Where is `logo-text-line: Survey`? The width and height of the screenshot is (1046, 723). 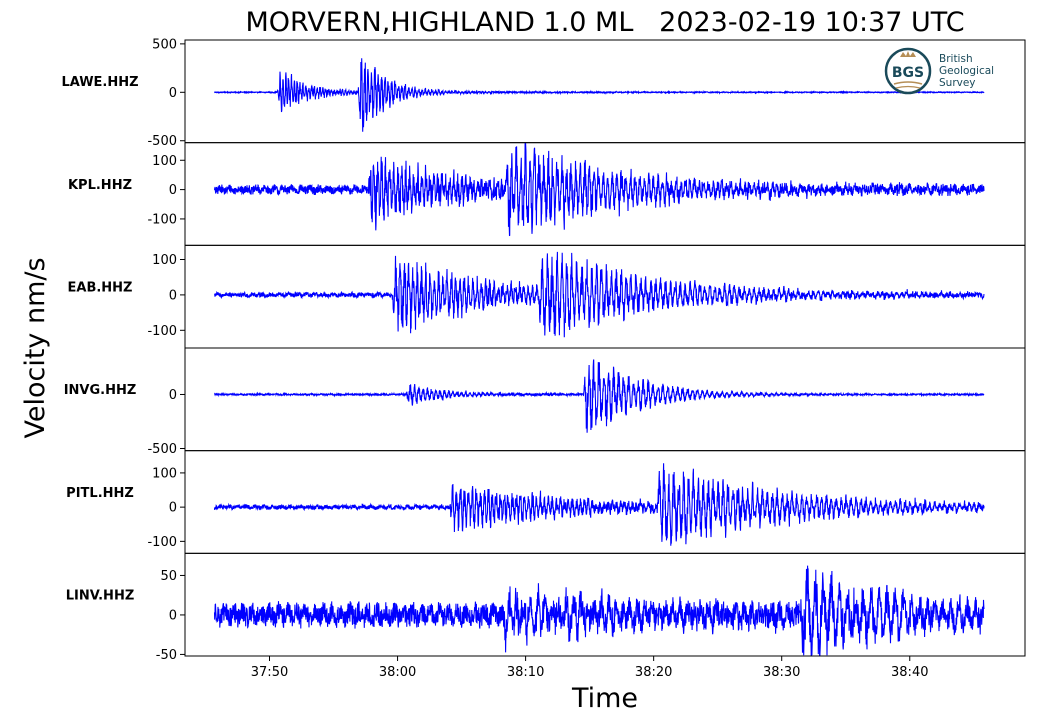 logo-text-line: Survey is located at coordinates (957, 83).